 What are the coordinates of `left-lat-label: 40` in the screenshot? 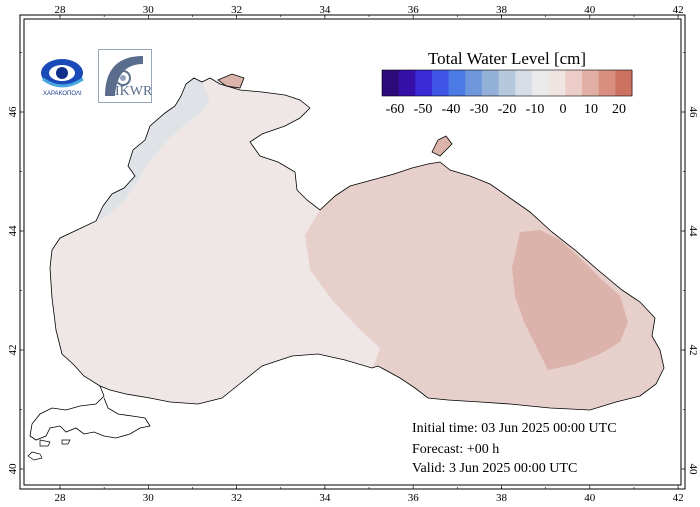 It's located at (13, 469).